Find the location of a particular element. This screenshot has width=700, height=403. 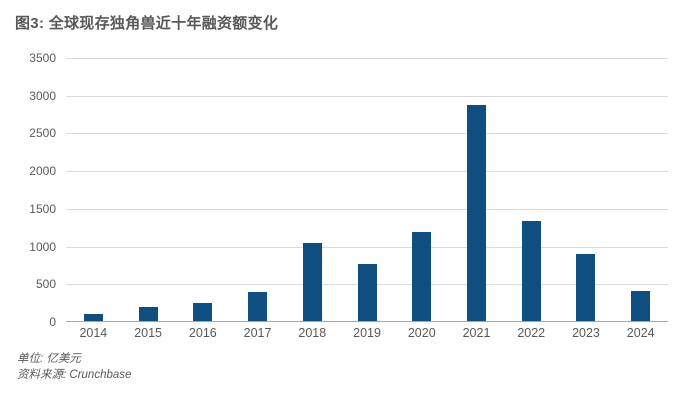

x-tick-2019: 2019 is located at coordinates (367, 333).